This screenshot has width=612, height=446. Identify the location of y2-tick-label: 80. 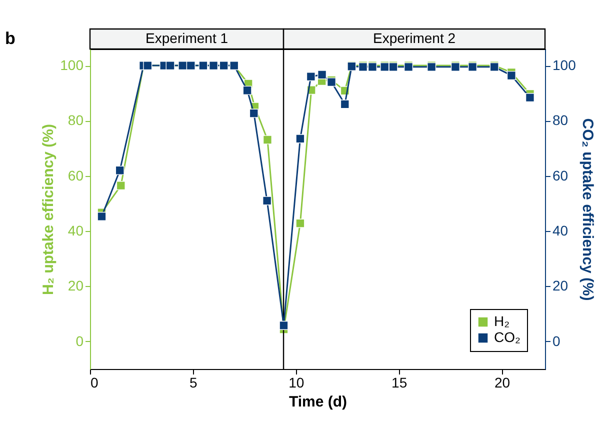
(560, 120).